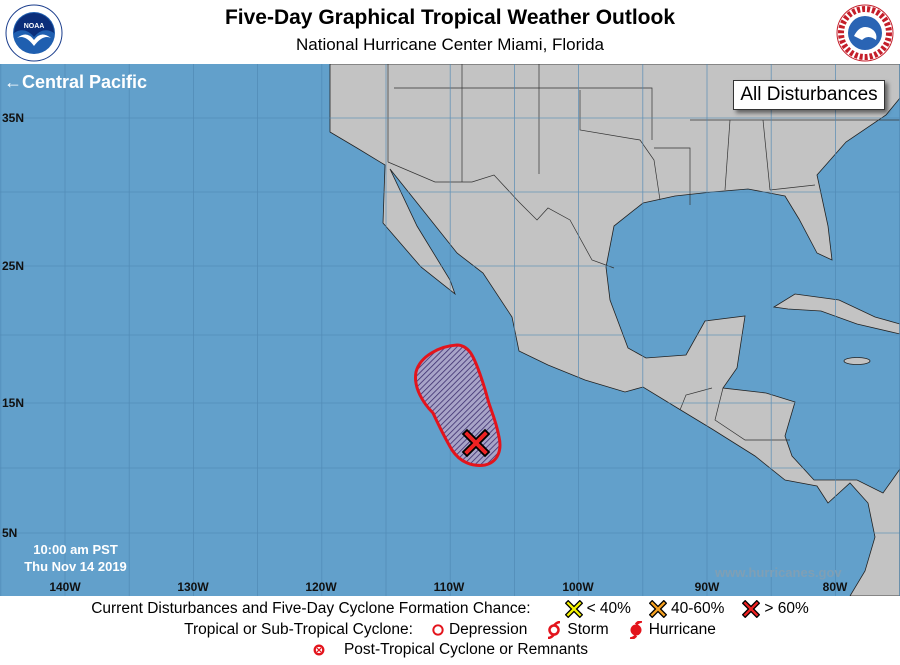 This screenshot has height=665, width=900. I want to click on legend-high-chance: > 60%, so click(786, 608).